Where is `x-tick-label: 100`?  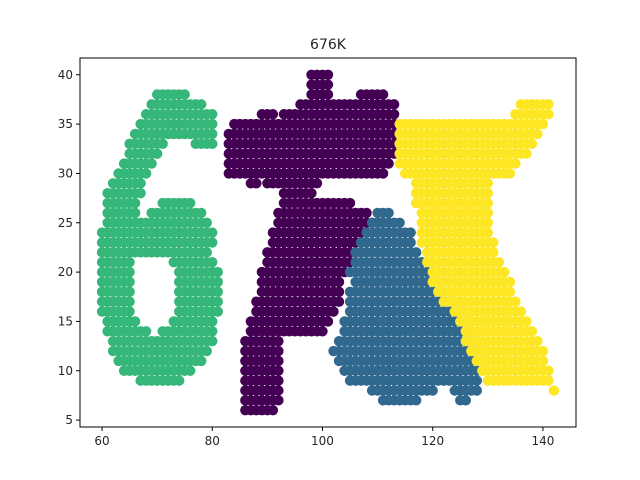
x-tick-label: 100 is located at coordinates (322, 441).